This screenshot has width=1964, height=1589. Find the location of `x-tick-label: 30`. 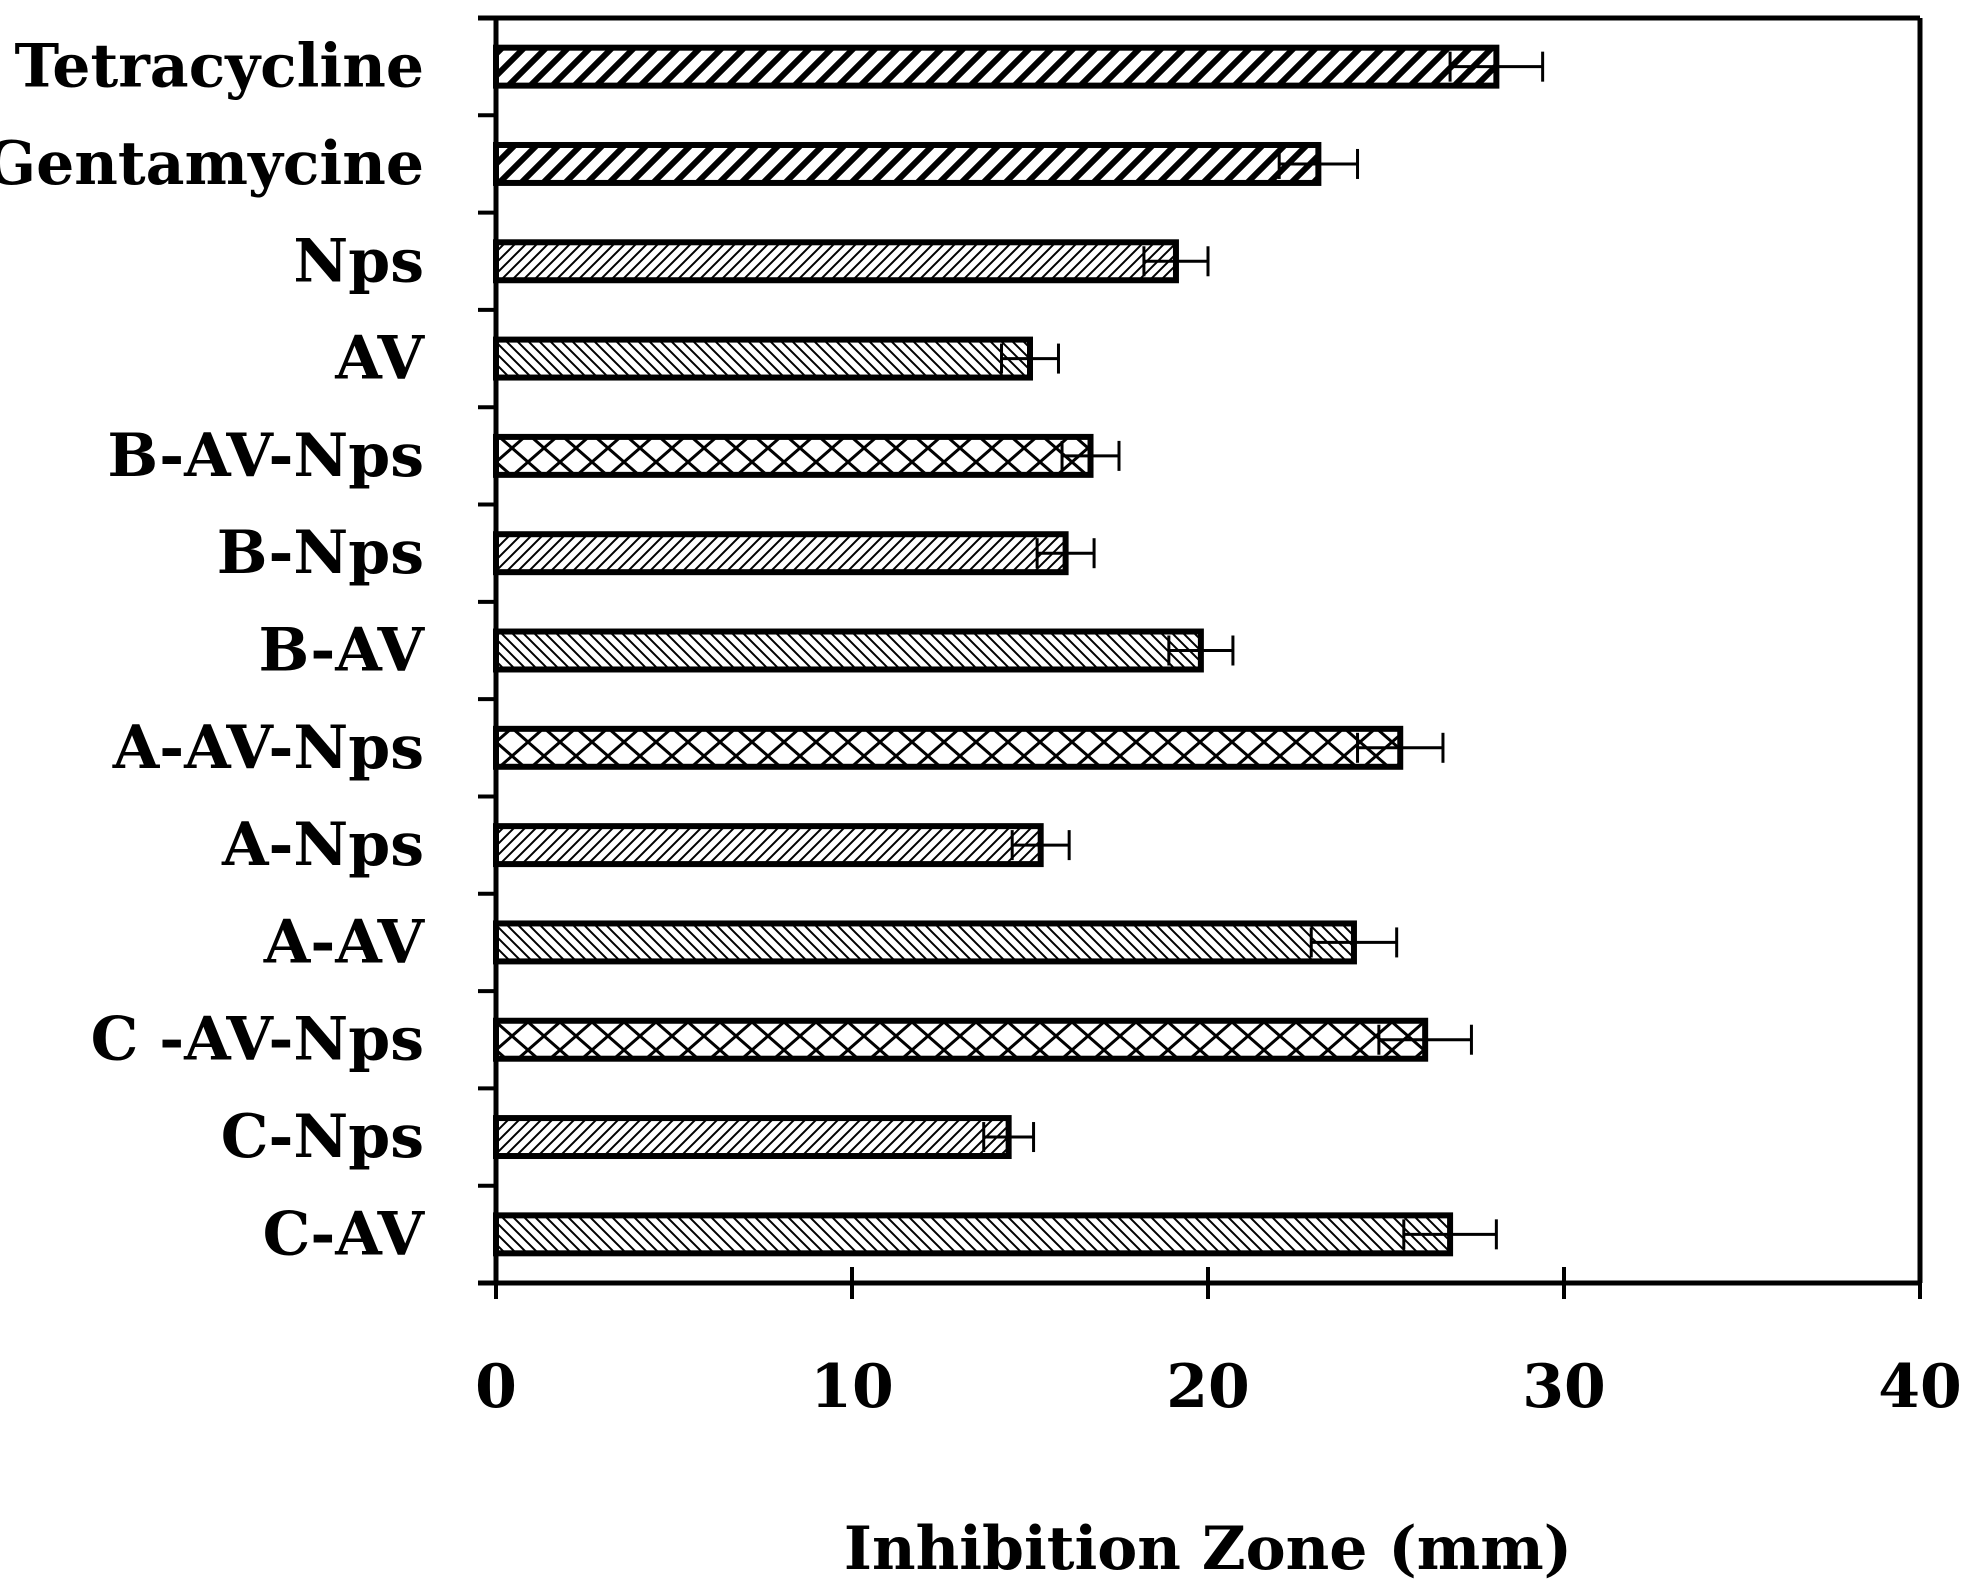

x-tick-label: 30 is located at coordinates (1564, 1387).